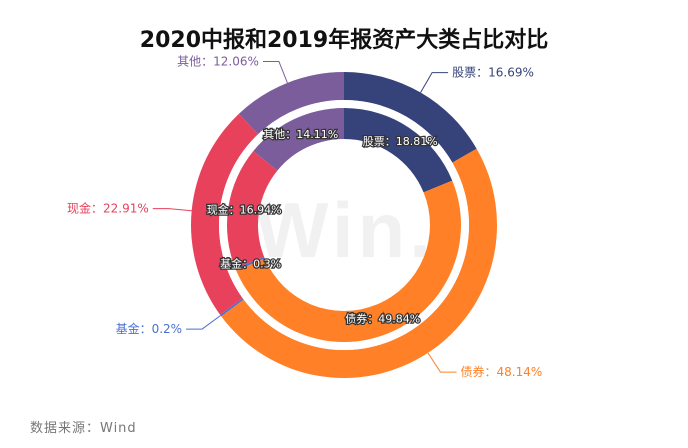 The height and width of the screenshot is (448, 688). What do you see at coordinates (172, 210) in the screenshot?
I see `outer-leader-cash` at bounding box center [172, 210].